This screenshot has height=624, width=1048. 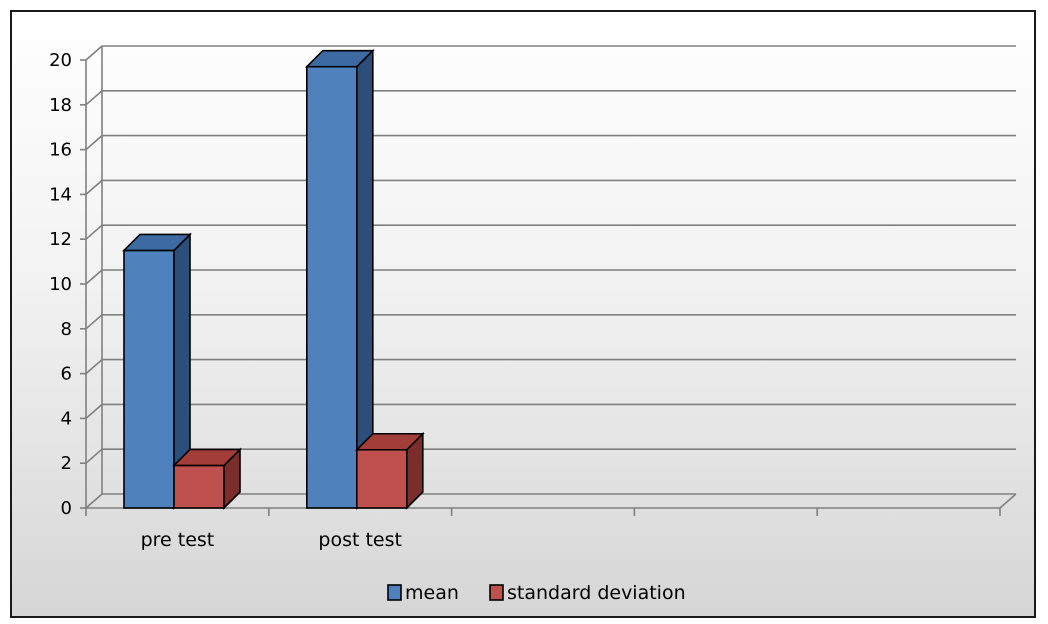 What do you see at coordinates (60, 284) in the screenshot?
I see `y-tick-label: 10` at bounding box center [60, 284].